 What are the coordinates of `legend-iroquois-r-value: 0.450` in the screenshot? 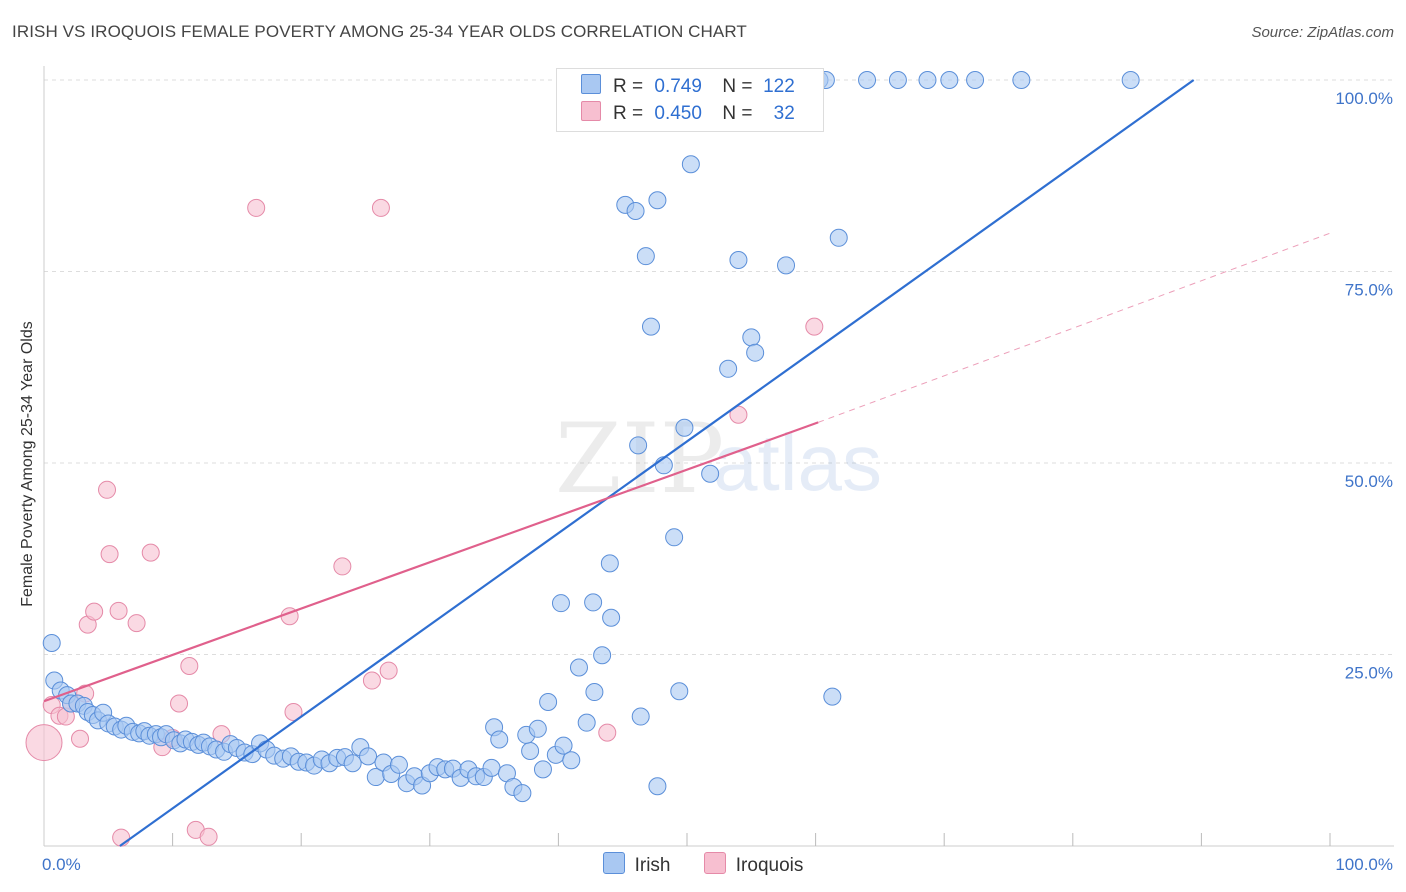 It's located at (678, 113).